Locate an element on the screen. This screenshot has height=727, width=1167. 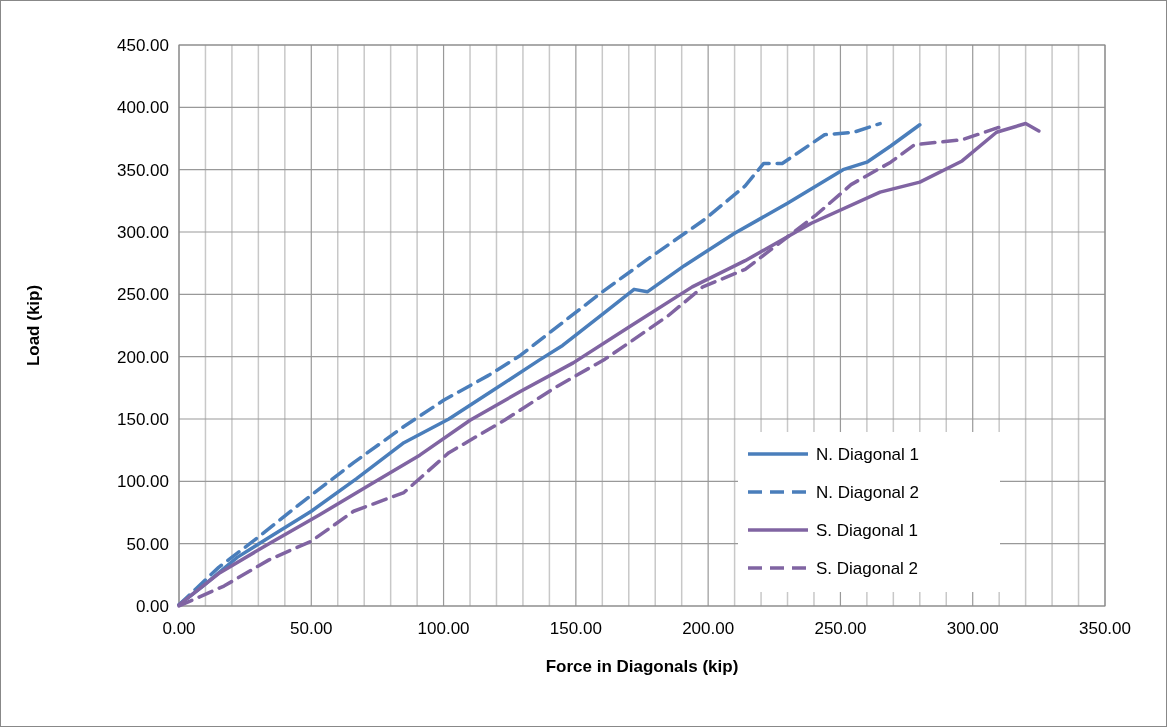
y-tick-label: 350.00 is located at coordinates (143, 170).